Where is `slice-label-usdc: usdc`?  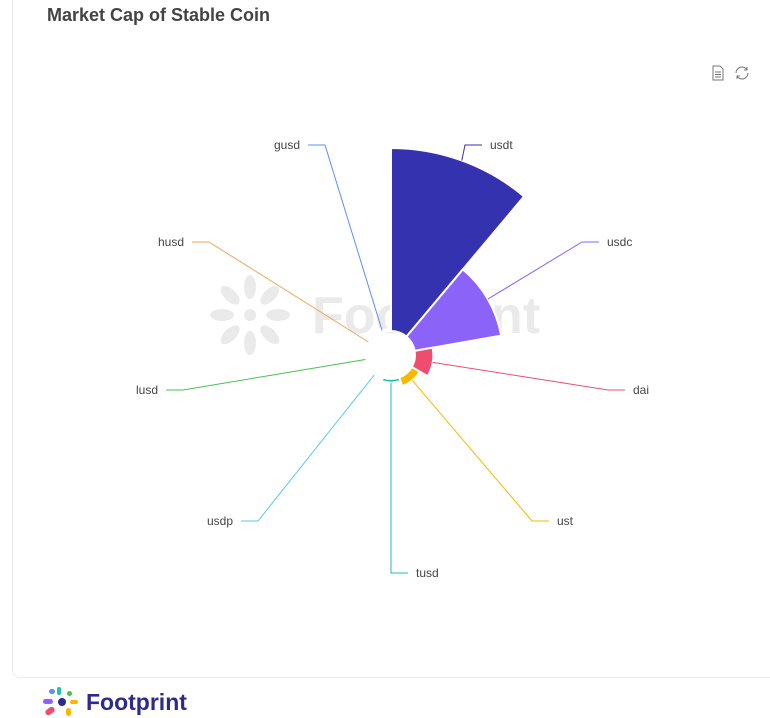 slice-label-usdc: usdc is located at coordinates (619, 242).